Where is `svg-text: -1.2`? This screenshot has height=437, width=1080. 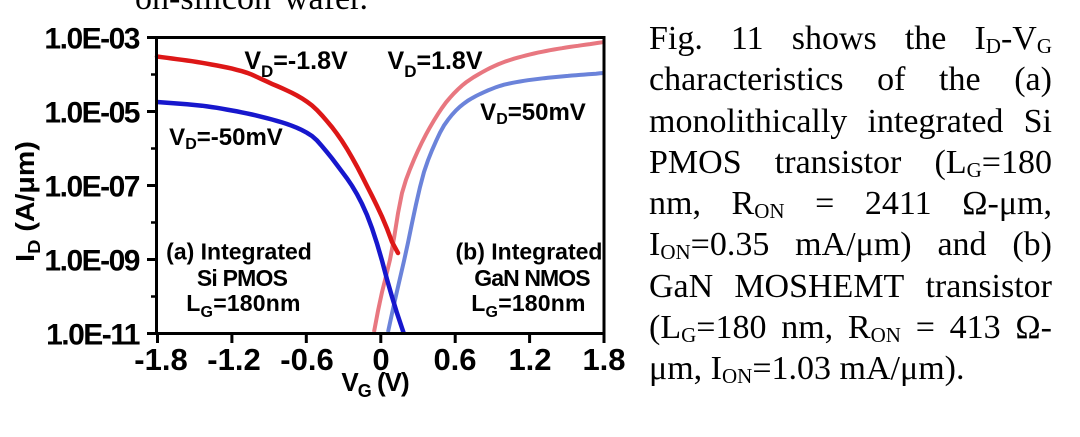
svg-text: -1.2 is located at coordinates (233, 359).